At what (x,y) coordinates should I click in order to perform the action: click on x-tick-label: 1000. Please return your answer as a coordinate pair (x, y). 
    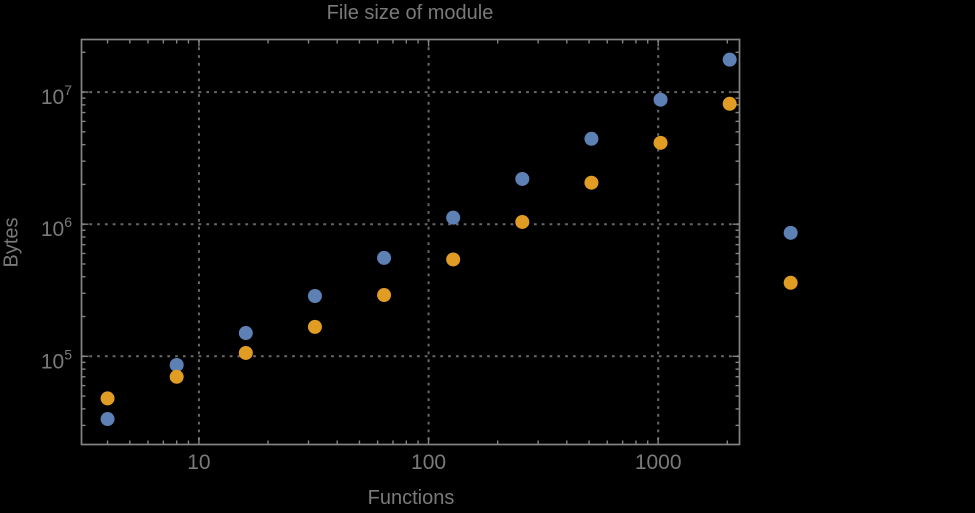
    Looking at the image, I should click on (658, 462).